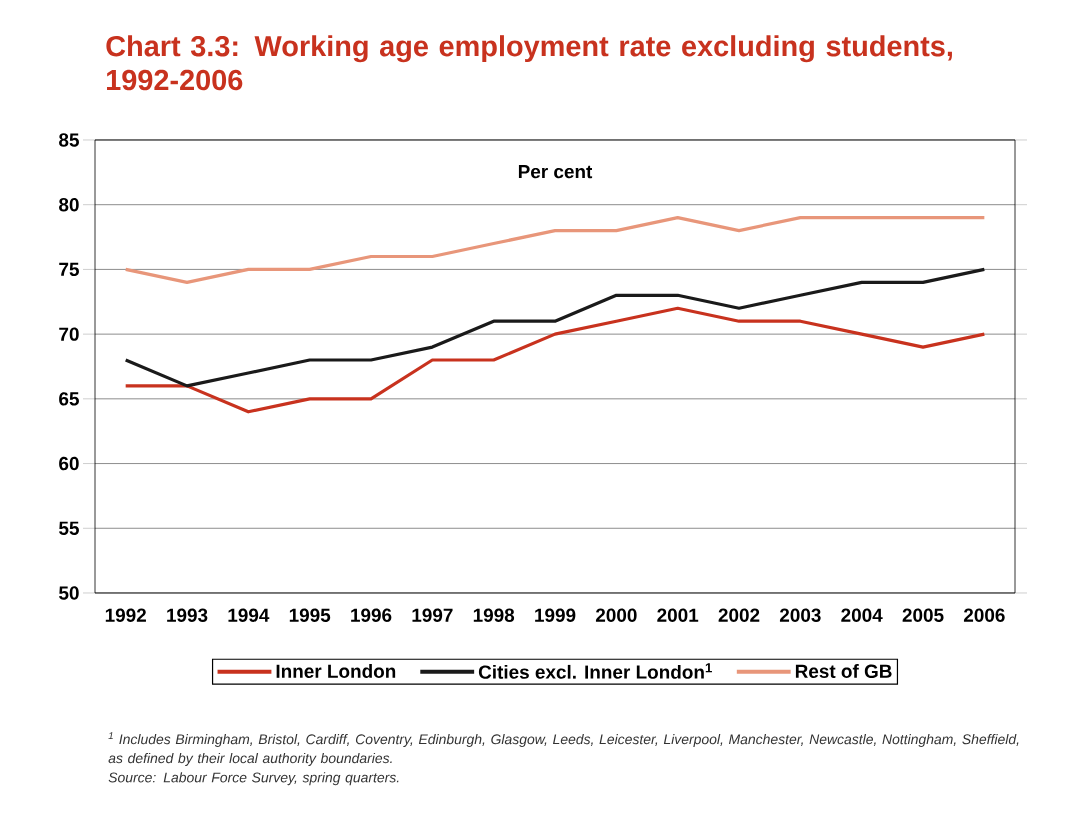 Image resolution: width=1068 pixels, height=820 pixels. I want to click on y-axis-title: Per cent, so click(555, 172).